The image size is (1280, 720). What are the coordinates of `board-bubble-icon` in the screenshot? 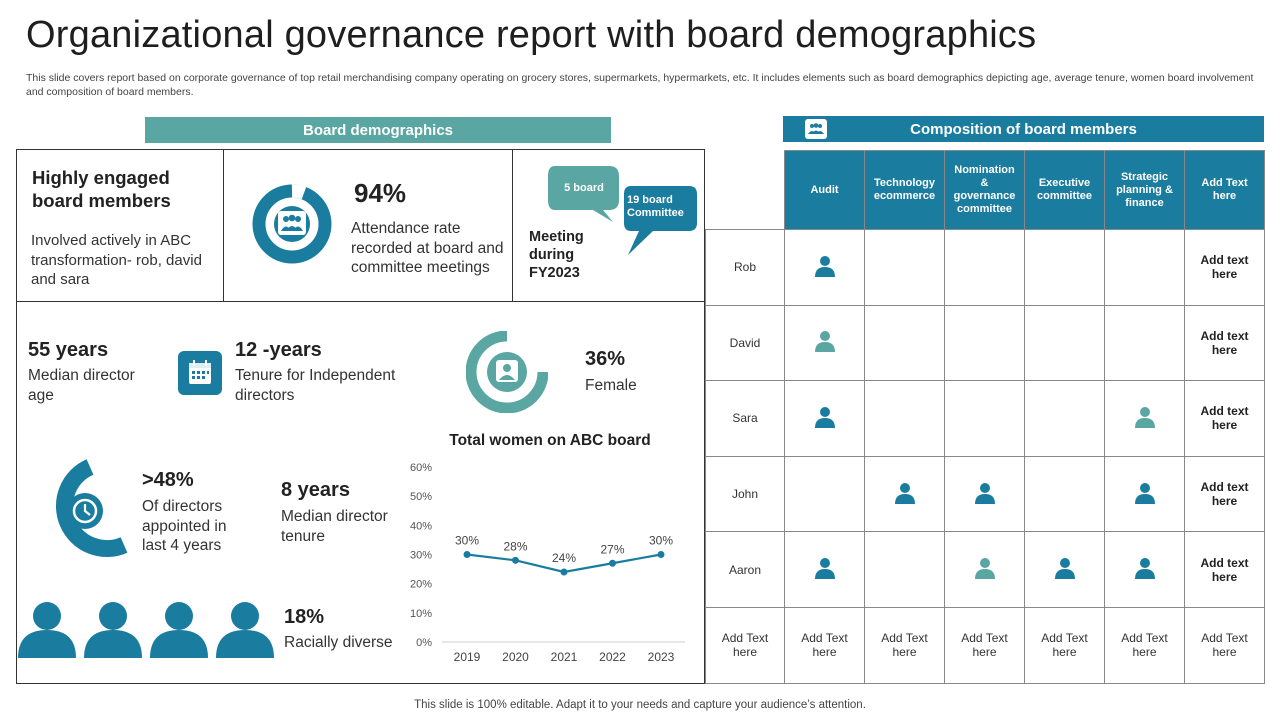 It's located at (583, 194).